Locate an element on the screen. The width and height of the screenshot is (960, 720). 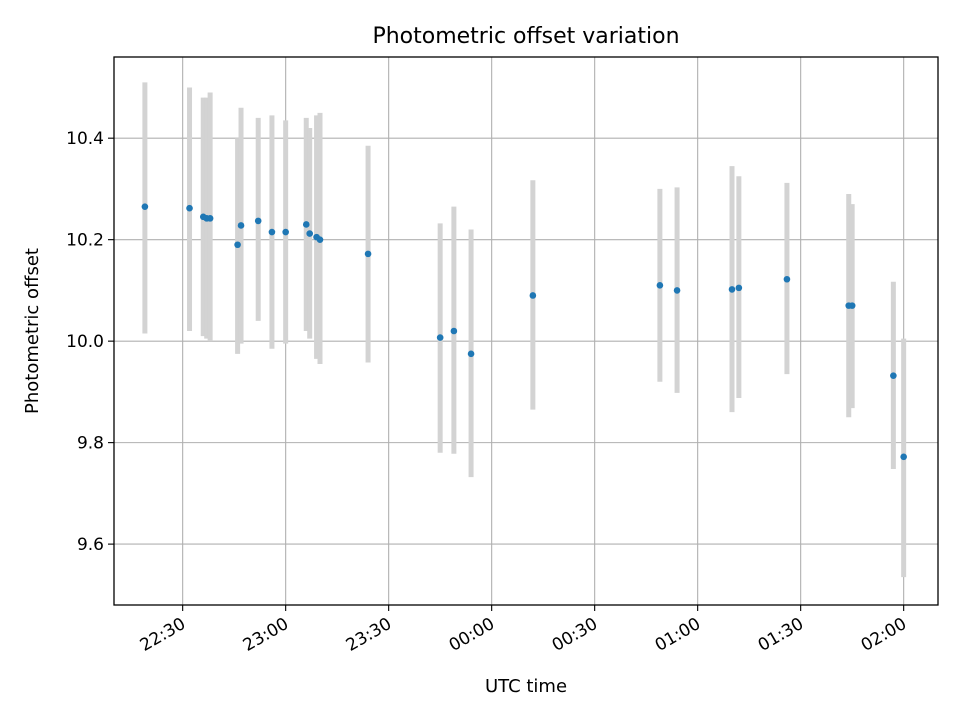
y-axis-ticks: 9.6 9.8 10.0 10.2 10.4 is located at coordinates (90, 342).